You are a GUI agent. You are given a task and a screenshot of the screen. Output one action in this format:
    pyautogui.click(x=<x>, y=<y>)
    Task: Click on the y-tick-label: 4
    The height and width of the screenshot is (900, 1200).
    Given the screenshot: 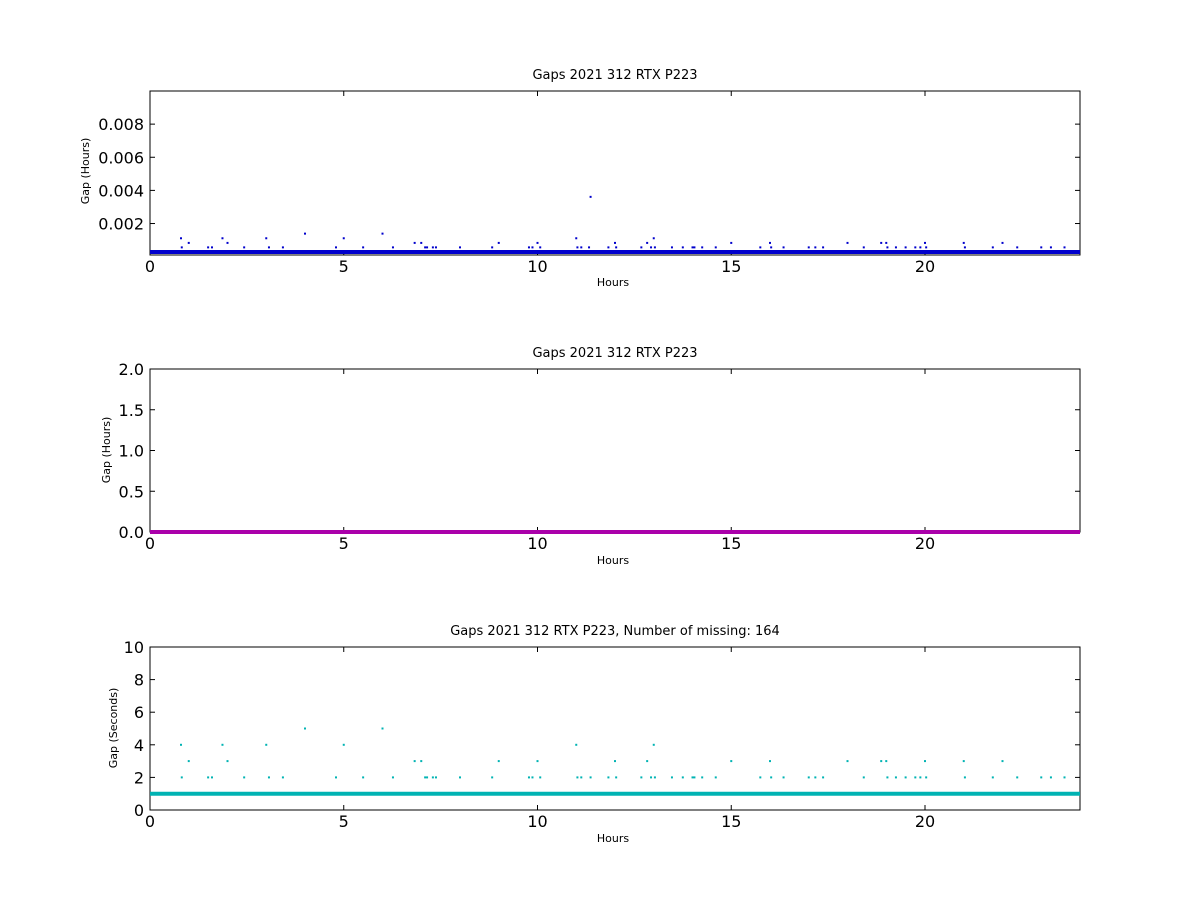 What is the action you would take?
    pyautogui.click(x=139, y=745)
    